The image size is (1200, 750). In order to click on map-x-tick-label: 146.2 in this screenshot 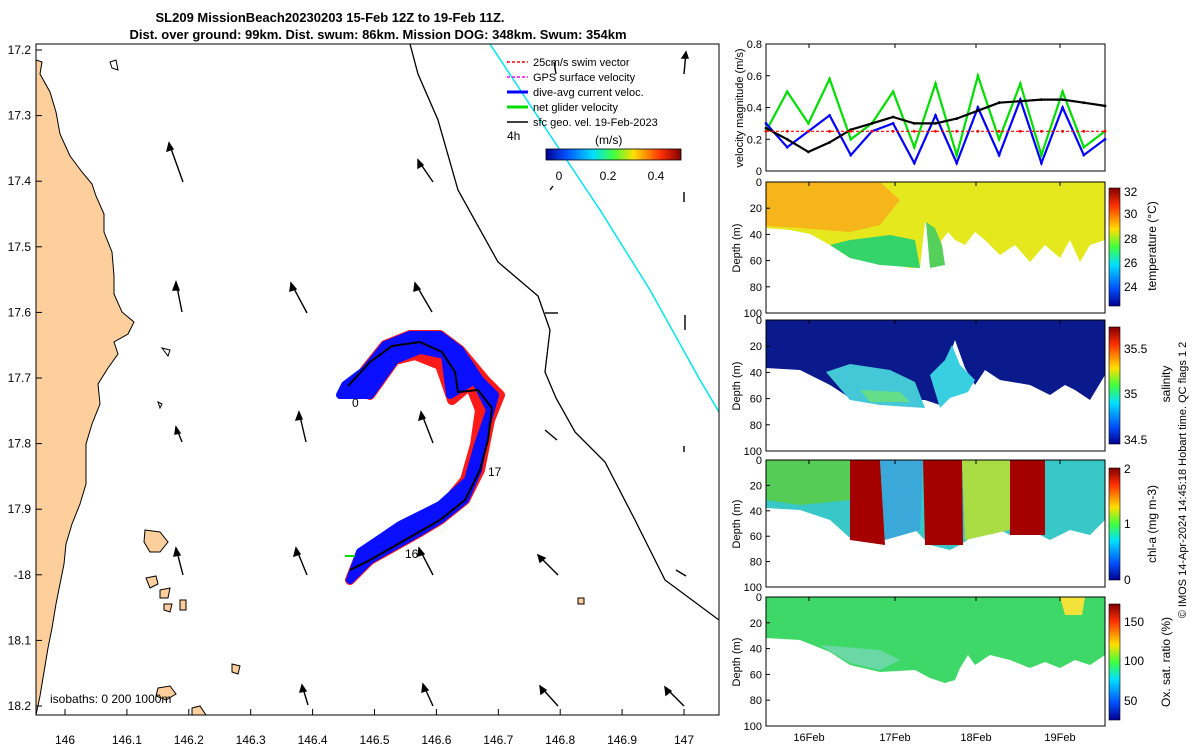, I will do `click(189, 740)`.